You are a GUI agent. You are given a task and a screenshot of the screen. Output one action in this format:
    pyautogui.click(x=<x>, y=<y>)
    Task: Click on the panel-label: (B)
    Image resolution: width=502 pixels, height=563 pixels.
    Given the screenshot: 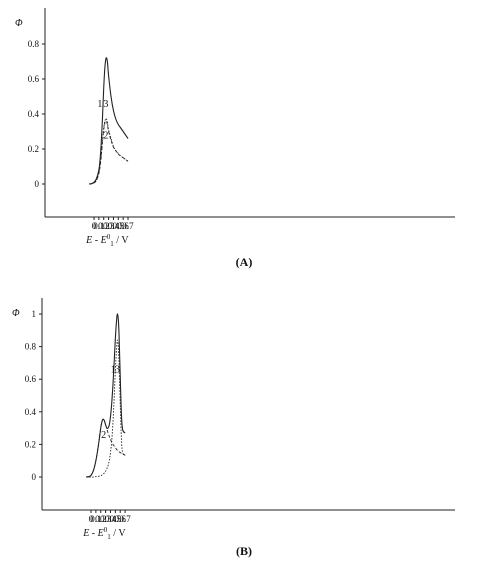 What is the action you would take?
    pyautogui.click(x=244, y=551)
    